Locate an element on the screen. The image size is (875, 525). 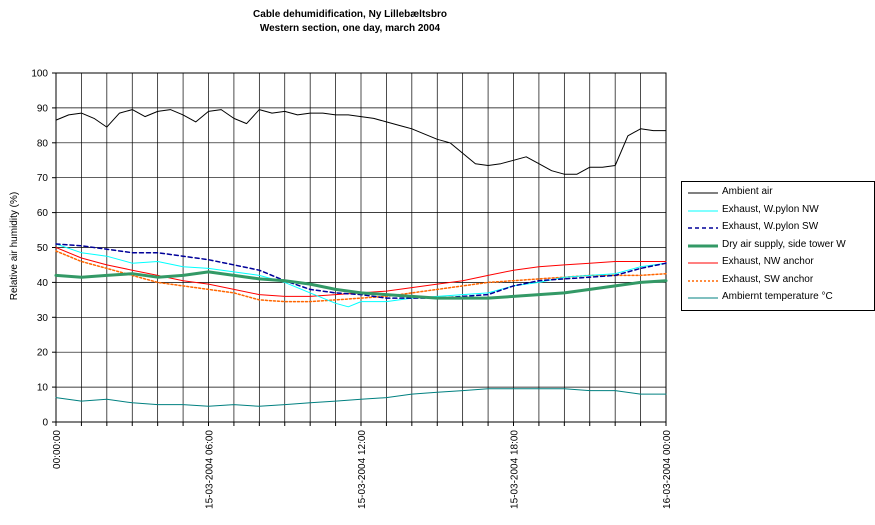
legend-item: Exhaust, NW anchor is located at coordinates (778, 263).